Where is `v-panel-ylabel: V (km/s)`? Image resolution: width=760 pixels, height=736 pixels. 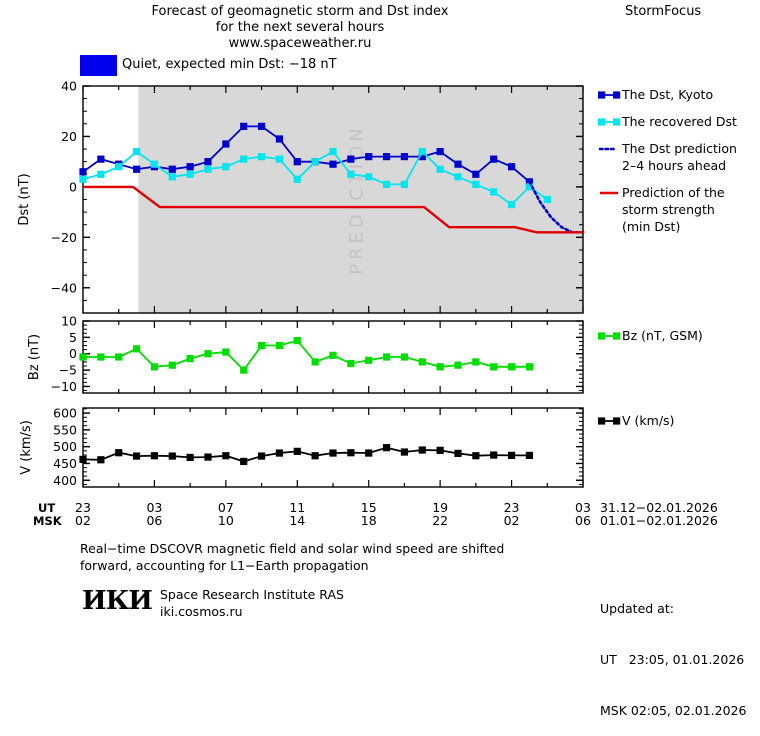
v-panel-ylabel: V (km/s) is located at coordinates (26, 447).